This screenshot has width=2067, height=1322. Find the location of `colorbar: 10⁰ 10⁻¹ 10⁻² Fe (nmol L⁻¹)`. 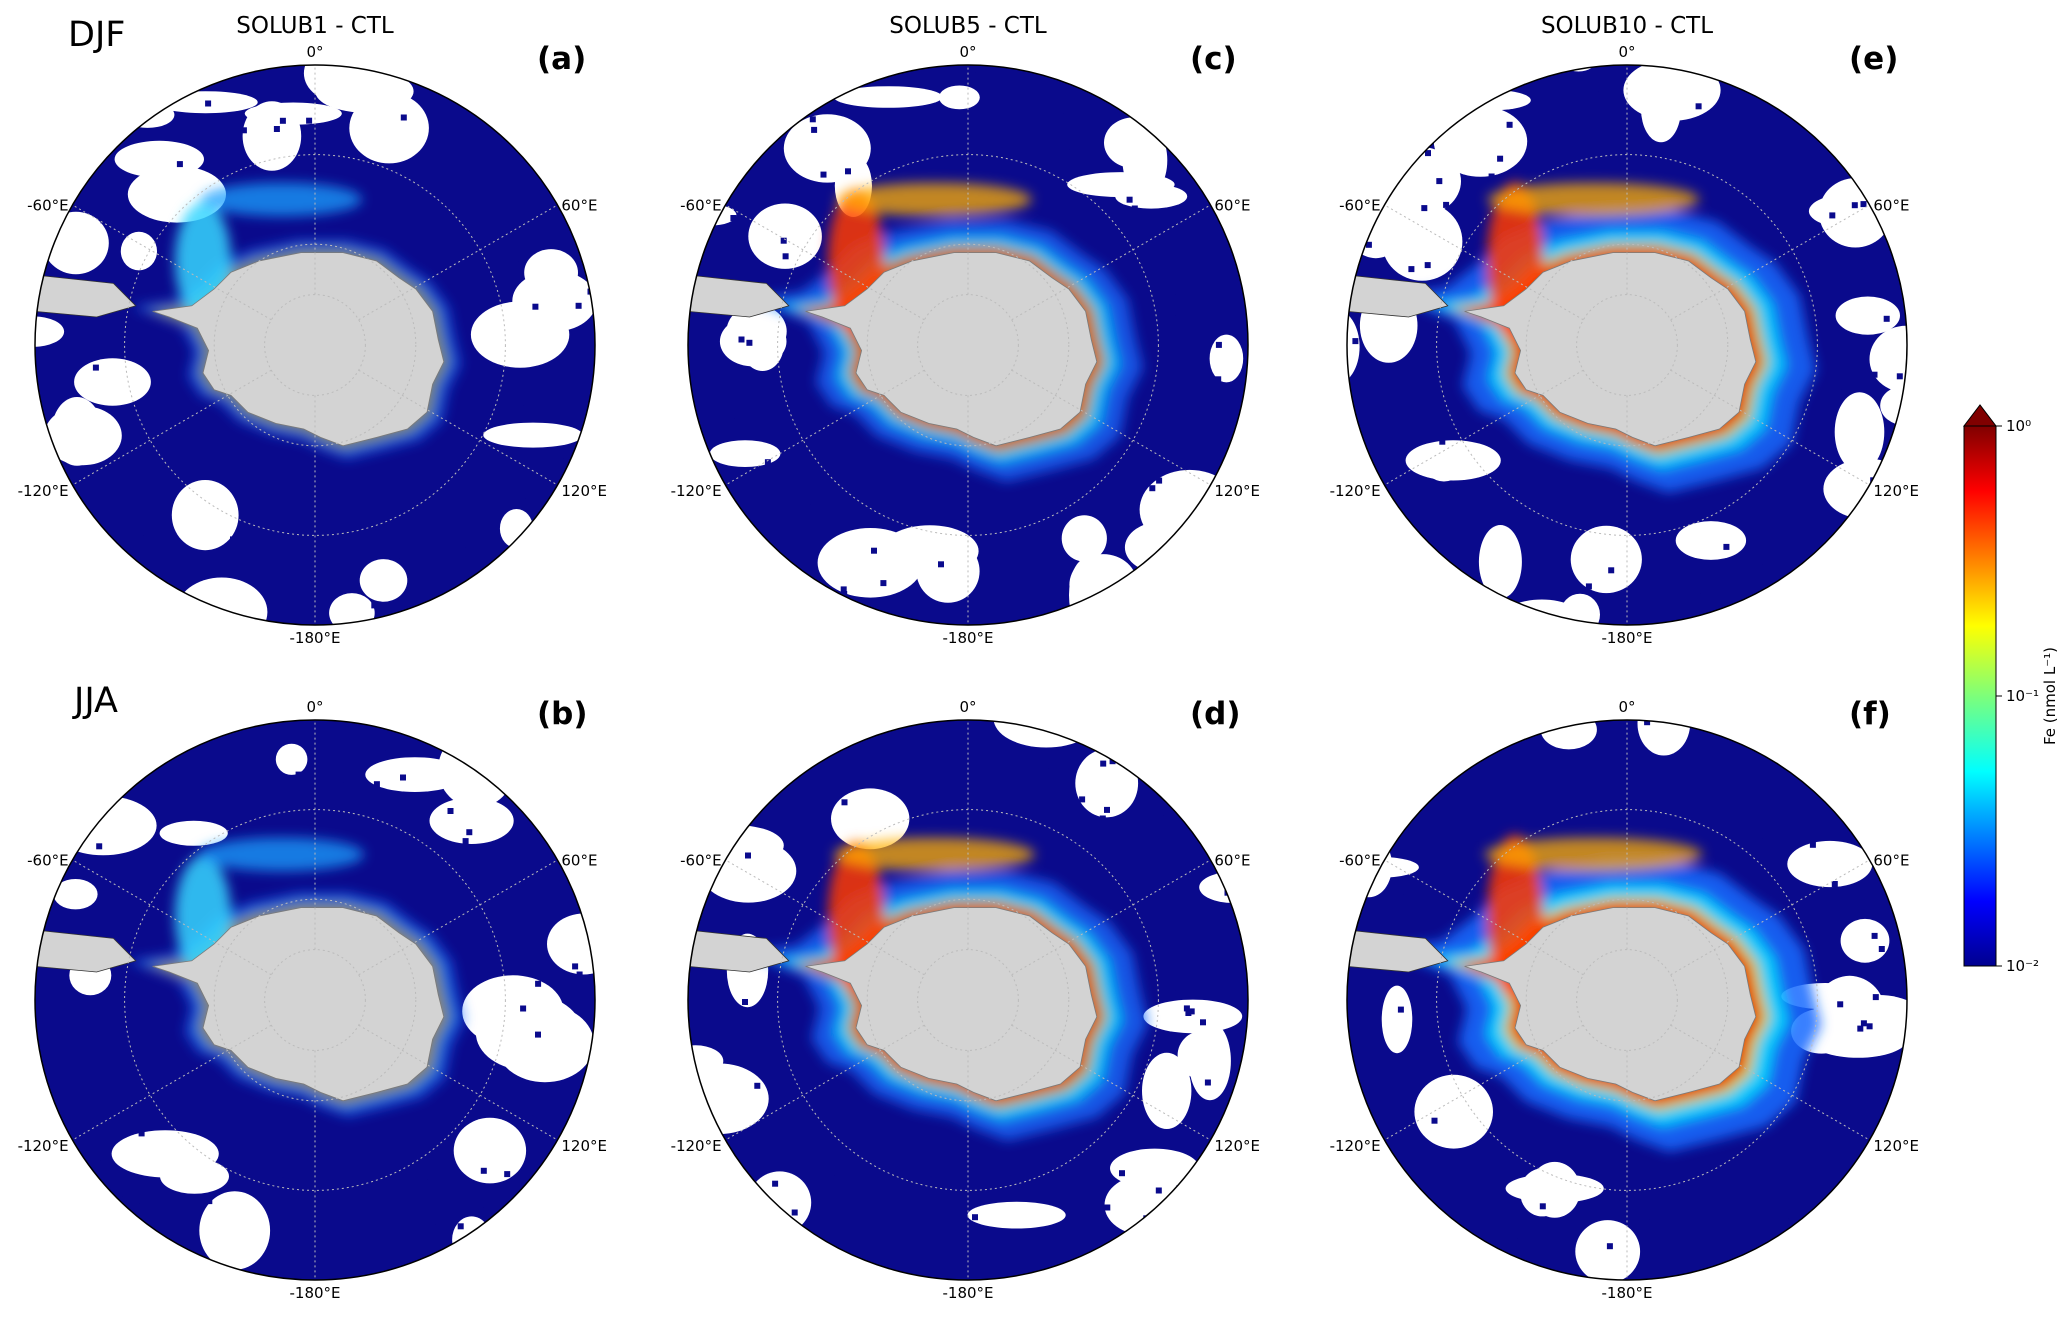

colorbar: 10⁰ 10⁻¹ 10⁻² Fe (nmol L⁻¹) is located at coordinates (2010, 689).